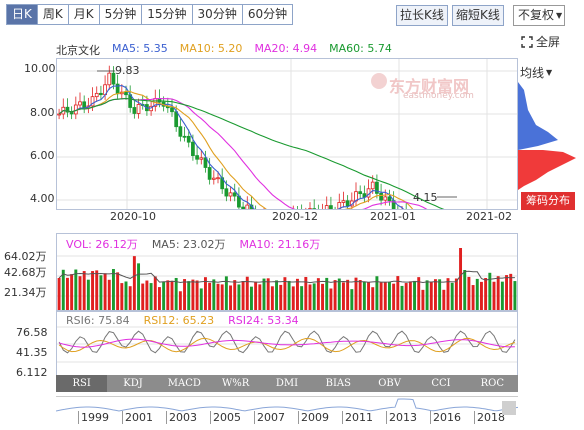 The height and width of the screenshot is (430, 584). I want to click on volume-tick: 42.68万, so click(25, 272).